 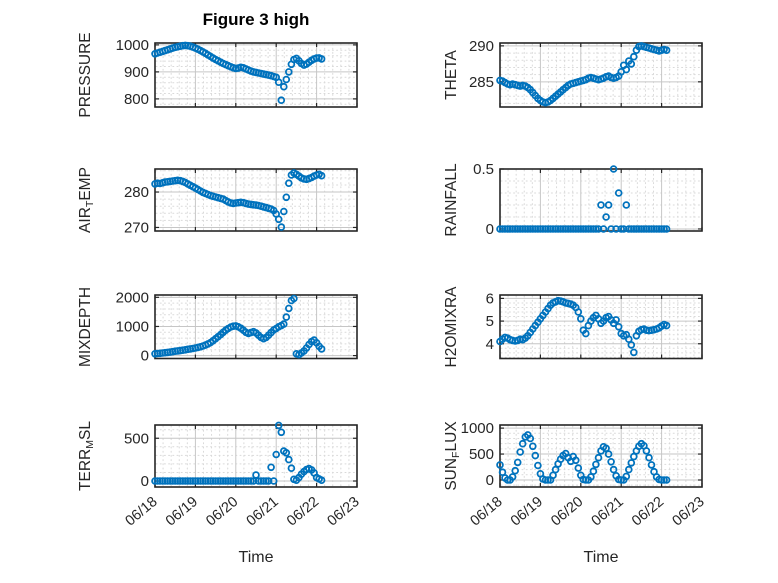 What do you see at coordinates (583, 457) in the screenshot?
I see `series-sun-flux-markers` at bounding box center [583, 457].